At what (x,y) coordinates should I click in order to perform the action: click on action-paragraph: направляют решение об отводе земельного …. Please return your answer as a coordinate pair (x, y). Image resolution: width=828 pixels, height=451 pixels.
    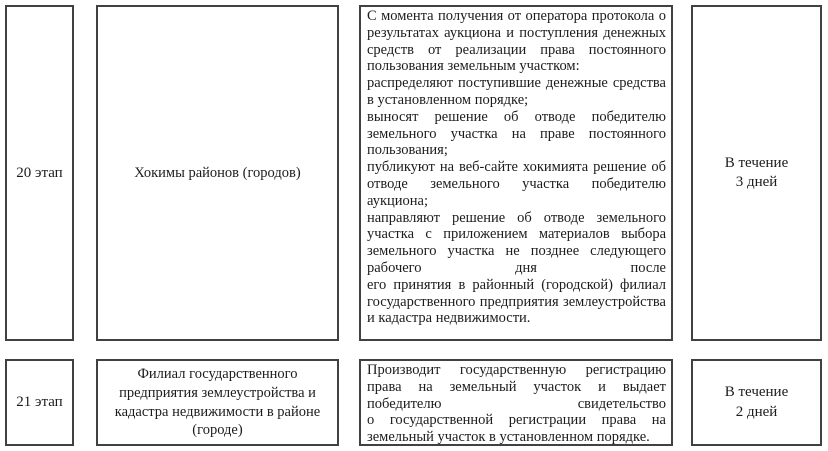
    Looking at the image, I should click on (516, 242).